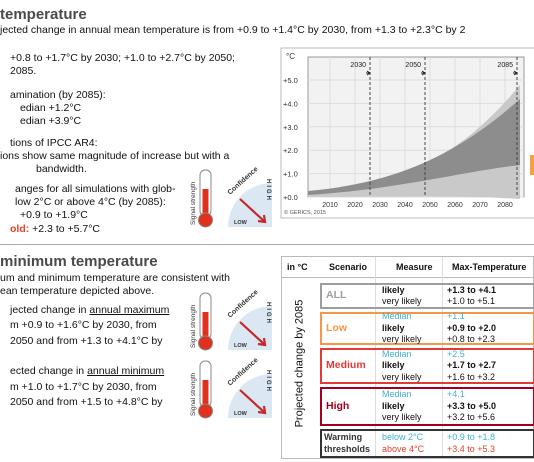  I want to click on scenario: High, so click(338, 405).